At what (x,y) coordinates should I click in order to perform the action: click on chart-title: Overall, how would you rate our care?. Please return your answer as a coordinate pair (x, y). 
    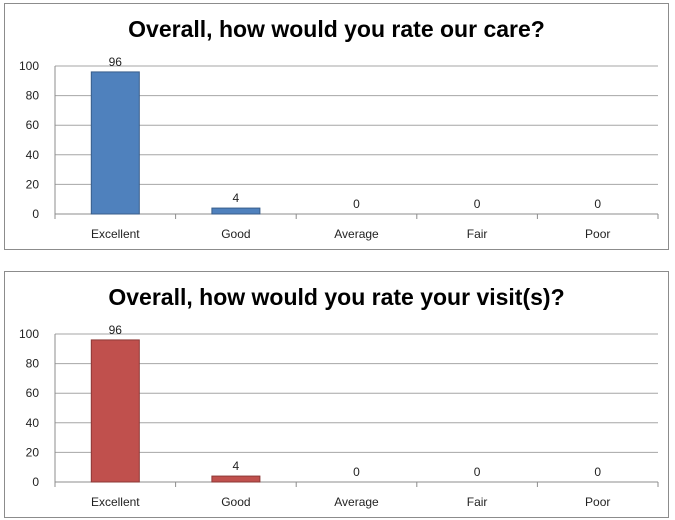
    Looking at the image, I should click on (336, 29).